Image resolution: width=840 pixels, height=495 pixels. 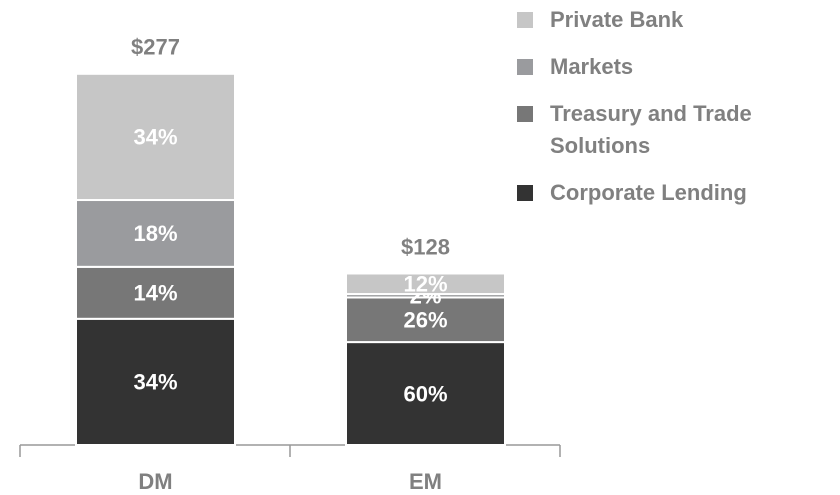 What do you see at coordinates (617, 19) in the screenshot?
I see `legend-label: Private Bank` at bounding box center [617, 19].